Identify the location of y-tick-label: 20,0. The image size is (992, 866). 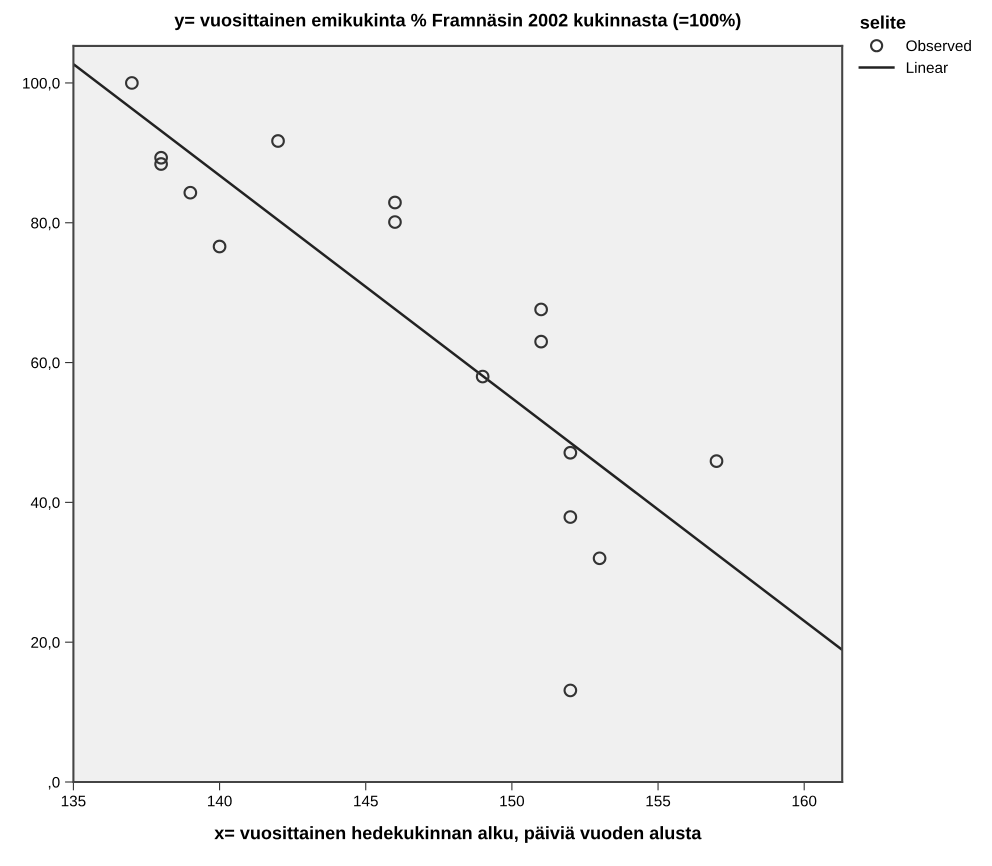
(45, 643).